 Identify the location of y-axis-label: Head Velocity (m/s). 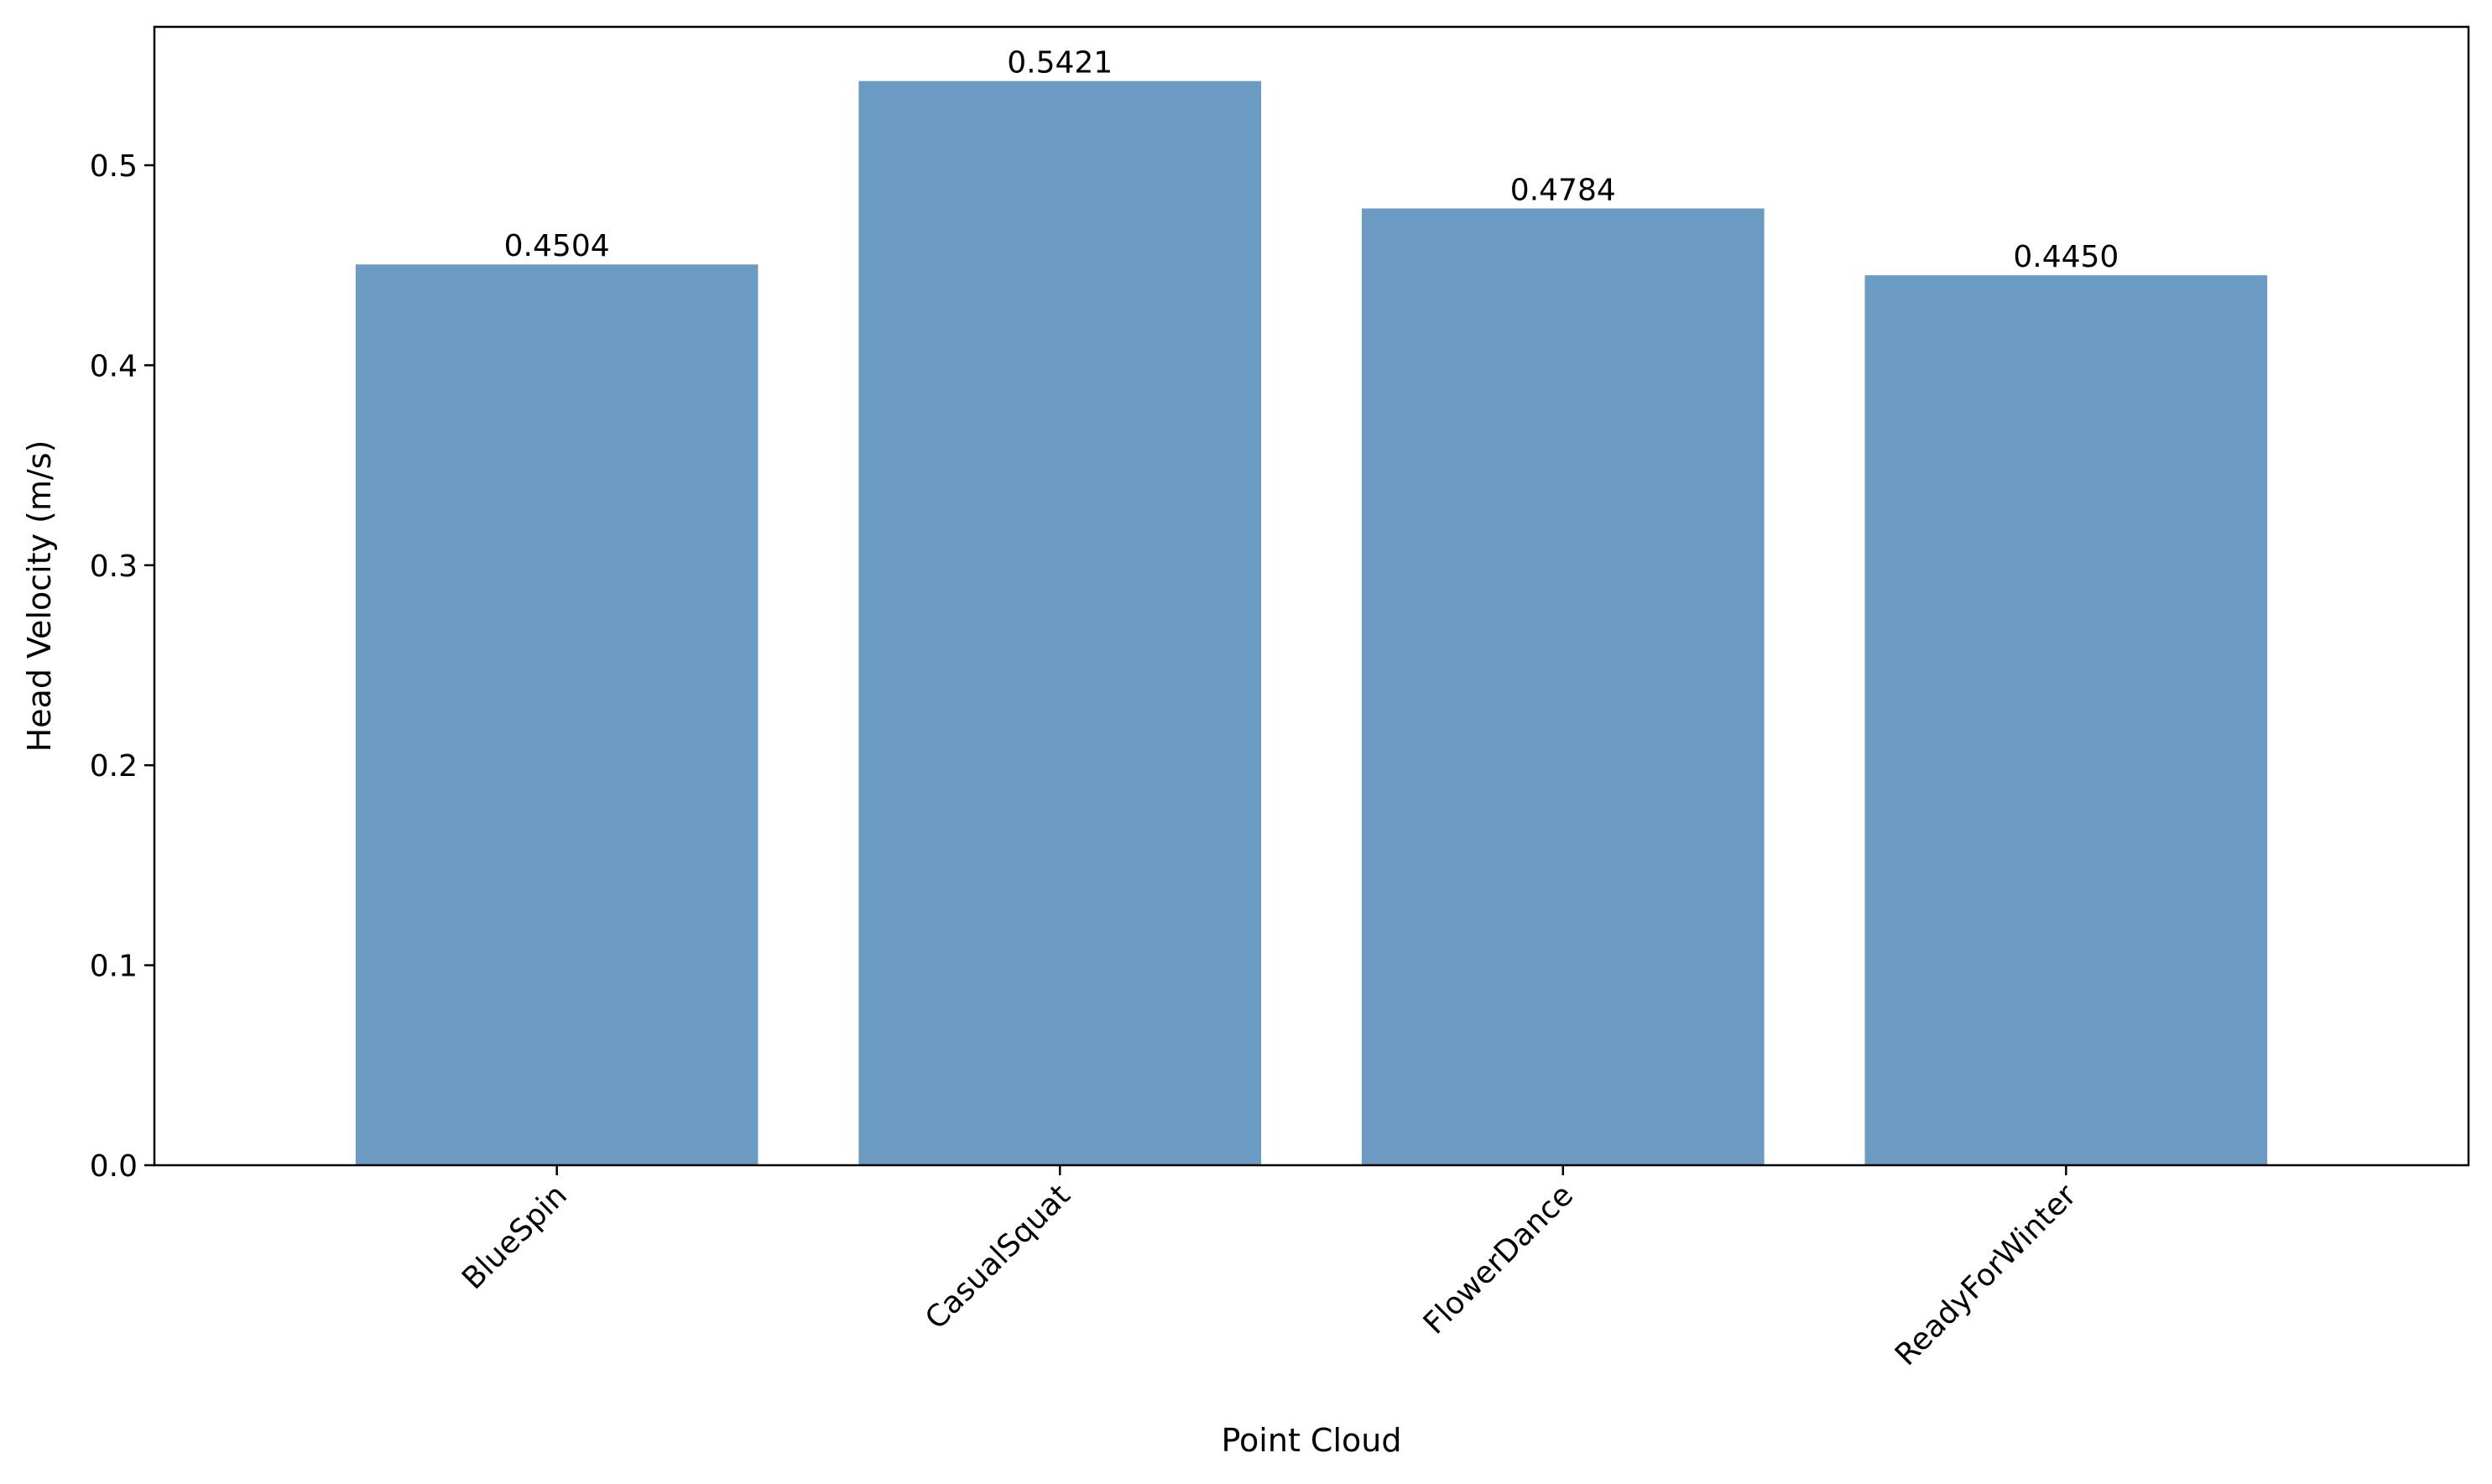
(39, 596).